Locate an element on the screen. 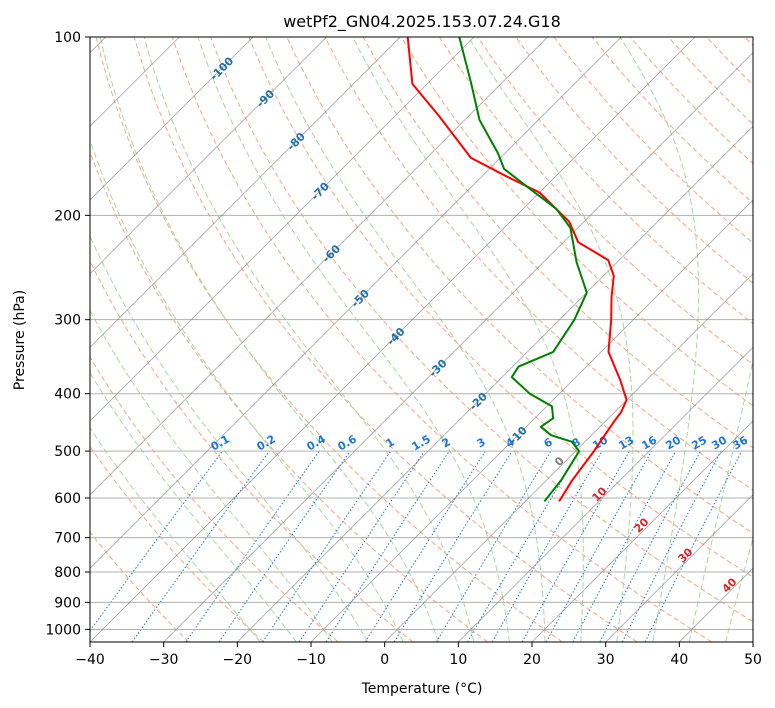  y-axis-ticks: 1000 900 800 700 600 500 400 300 200 100 is located at coordinates (67, 334).